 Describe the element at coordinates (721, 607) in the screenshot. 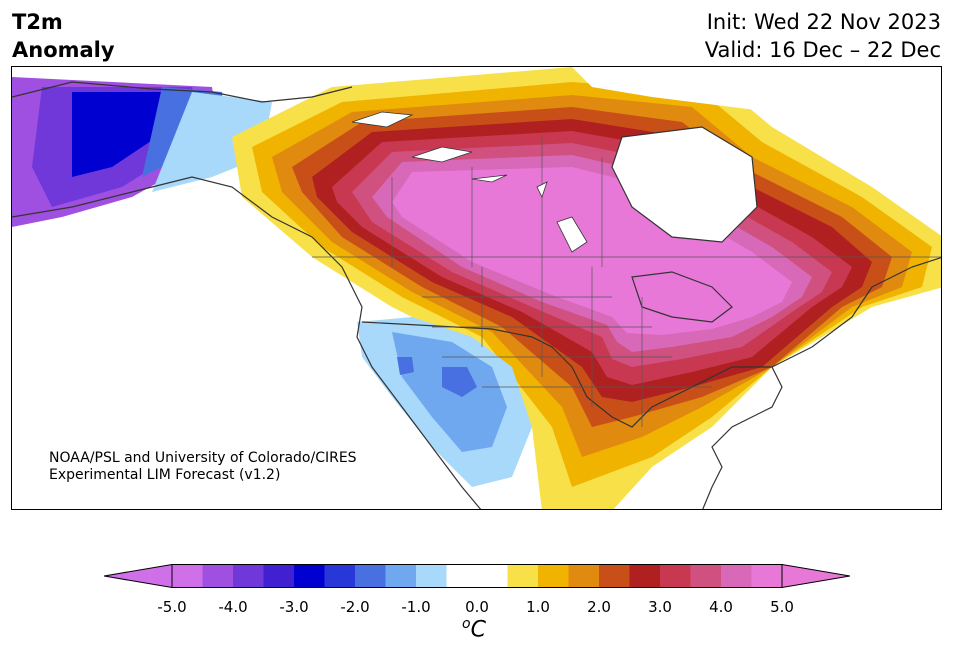

I see `colorbar-tick-label: 4.0` at that location.